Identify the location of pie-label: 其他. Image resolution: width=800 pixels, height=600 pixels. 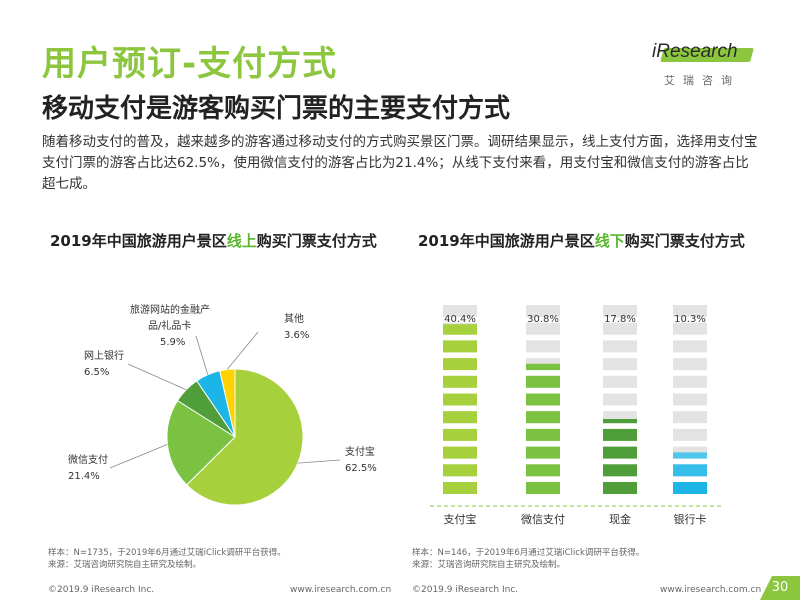
(294, 318).